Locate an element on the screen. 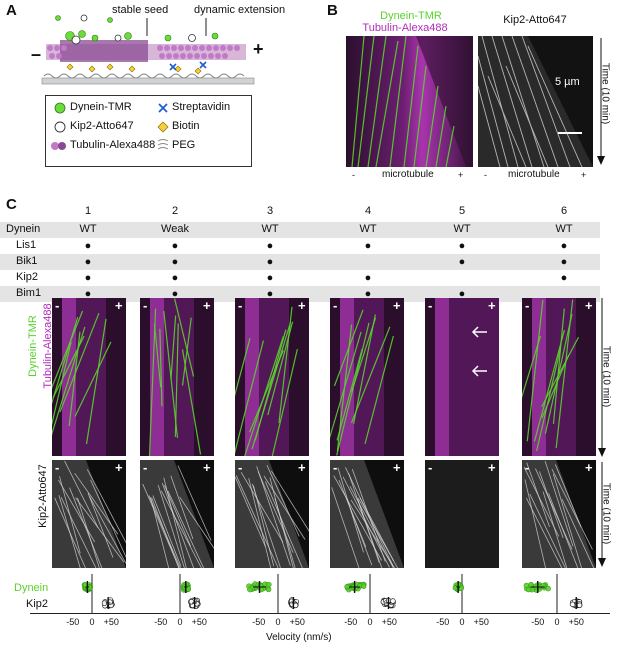 Image resolution: width=617 pixels, height=649 pixels. c-time-arrow-top is located at coordinates (602, 377).